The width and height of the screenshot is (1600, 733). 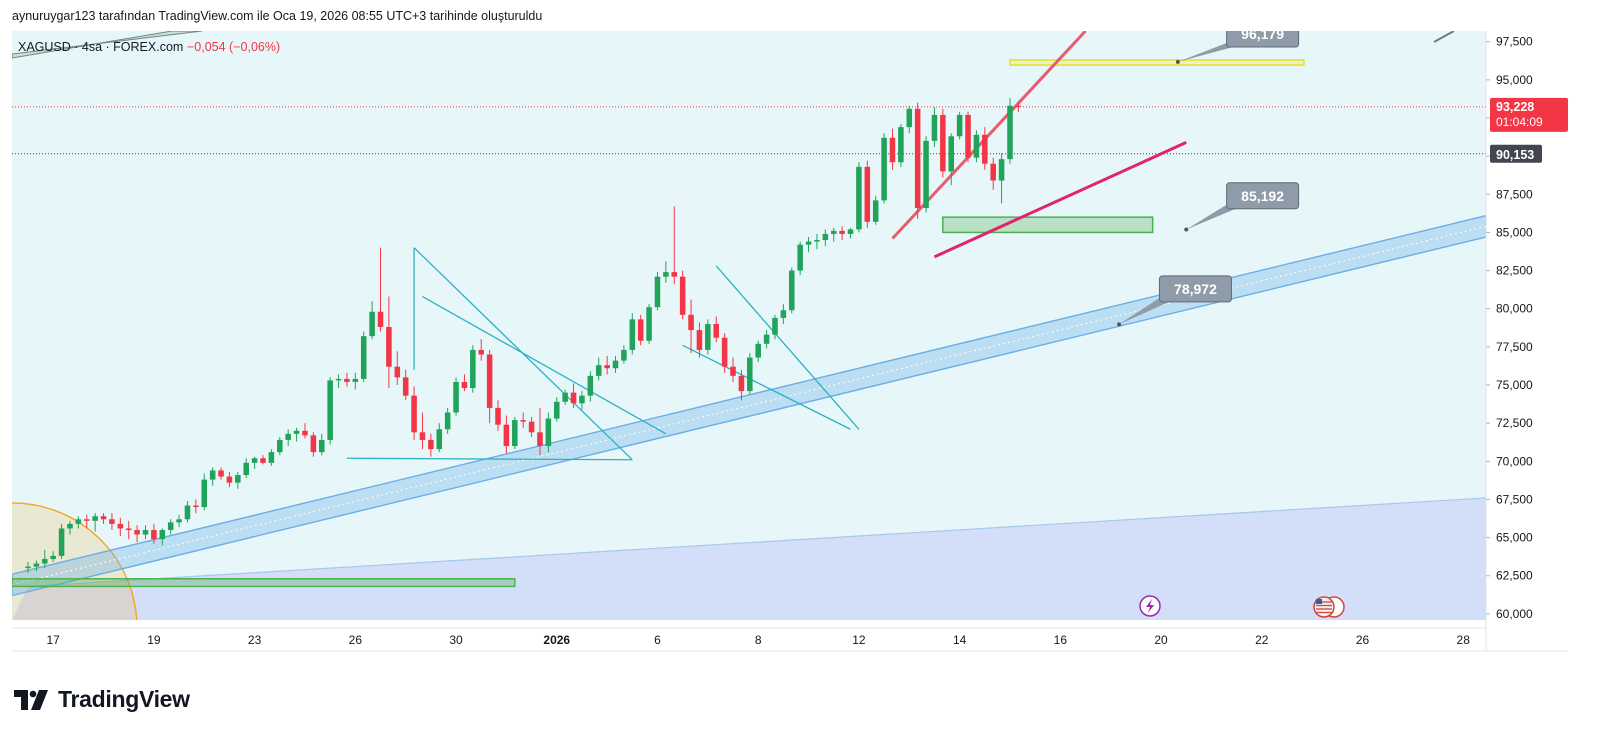 I want to click on brand-name: TradingView, so click(x=124, y=699).